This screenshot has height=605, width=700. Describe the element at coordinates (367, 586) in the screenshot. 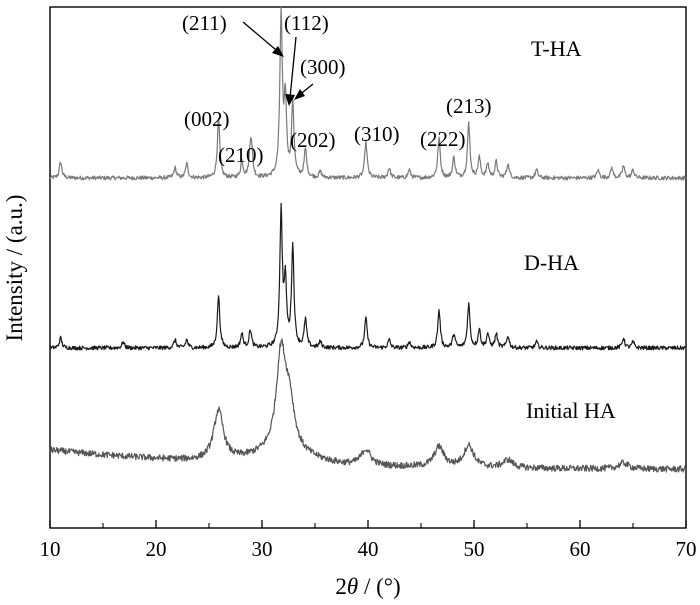

I see `x-axis-label: 2θ / (°)` at that location.